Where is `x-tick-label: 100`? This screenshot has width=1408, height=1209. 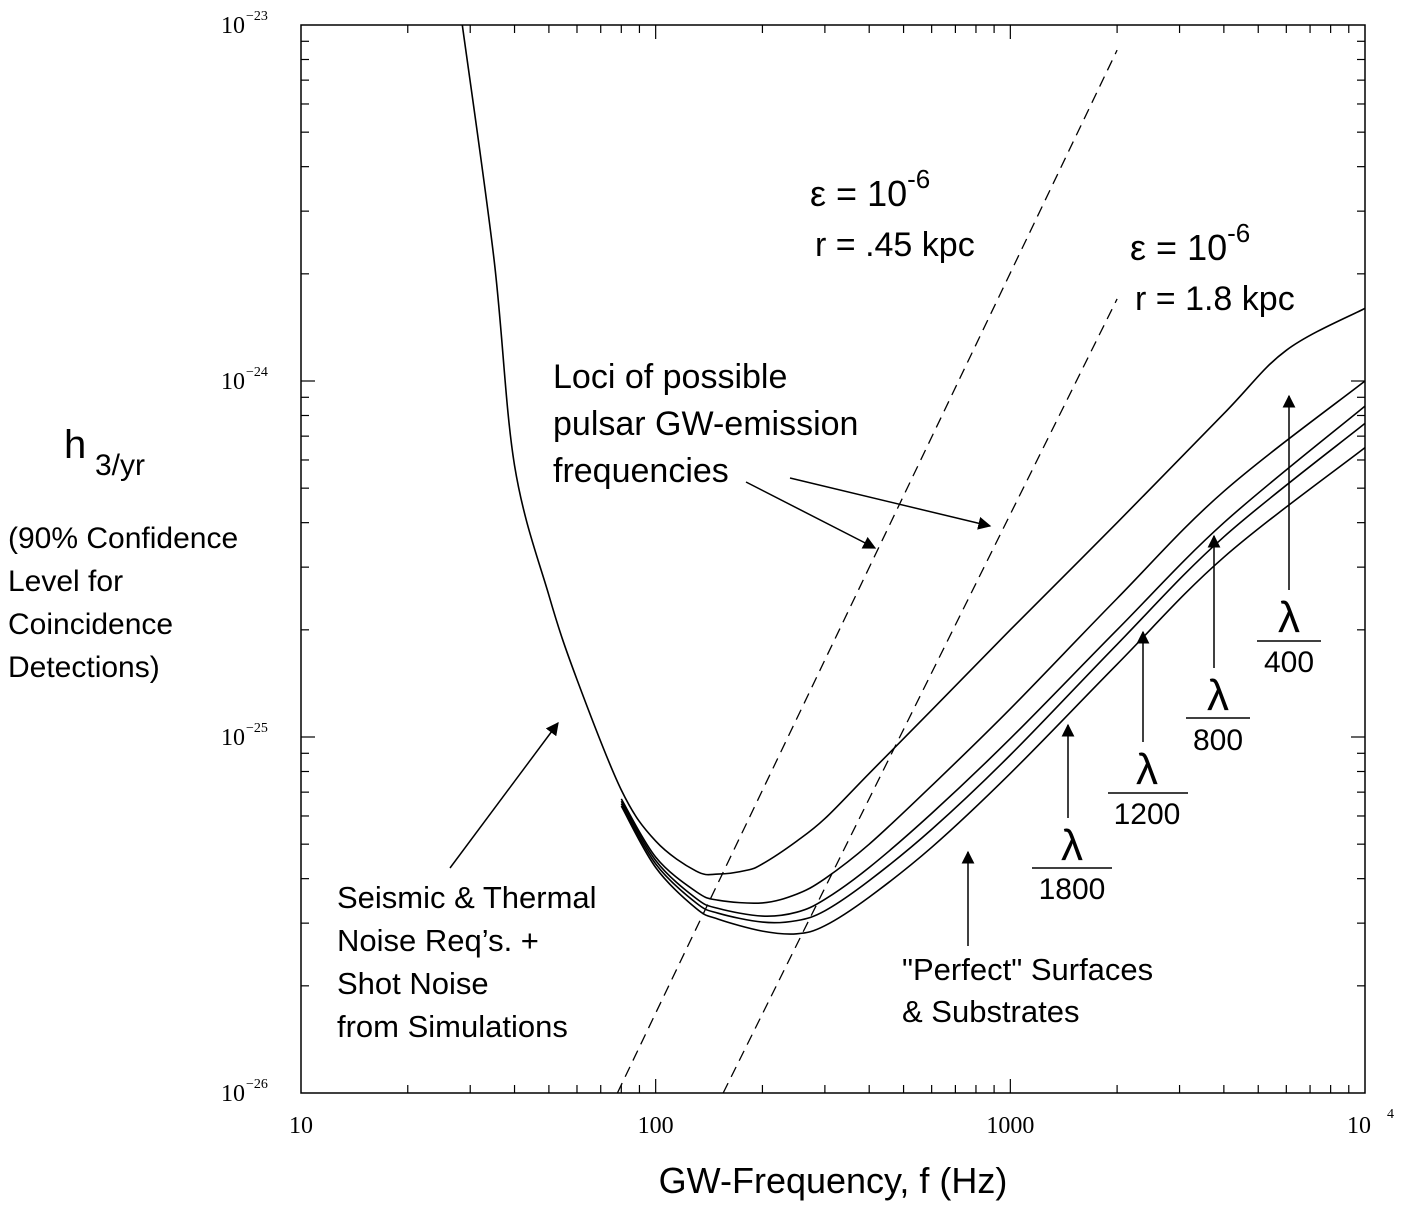
x-tick-label: 100 is located at coordinates (656, 1126).